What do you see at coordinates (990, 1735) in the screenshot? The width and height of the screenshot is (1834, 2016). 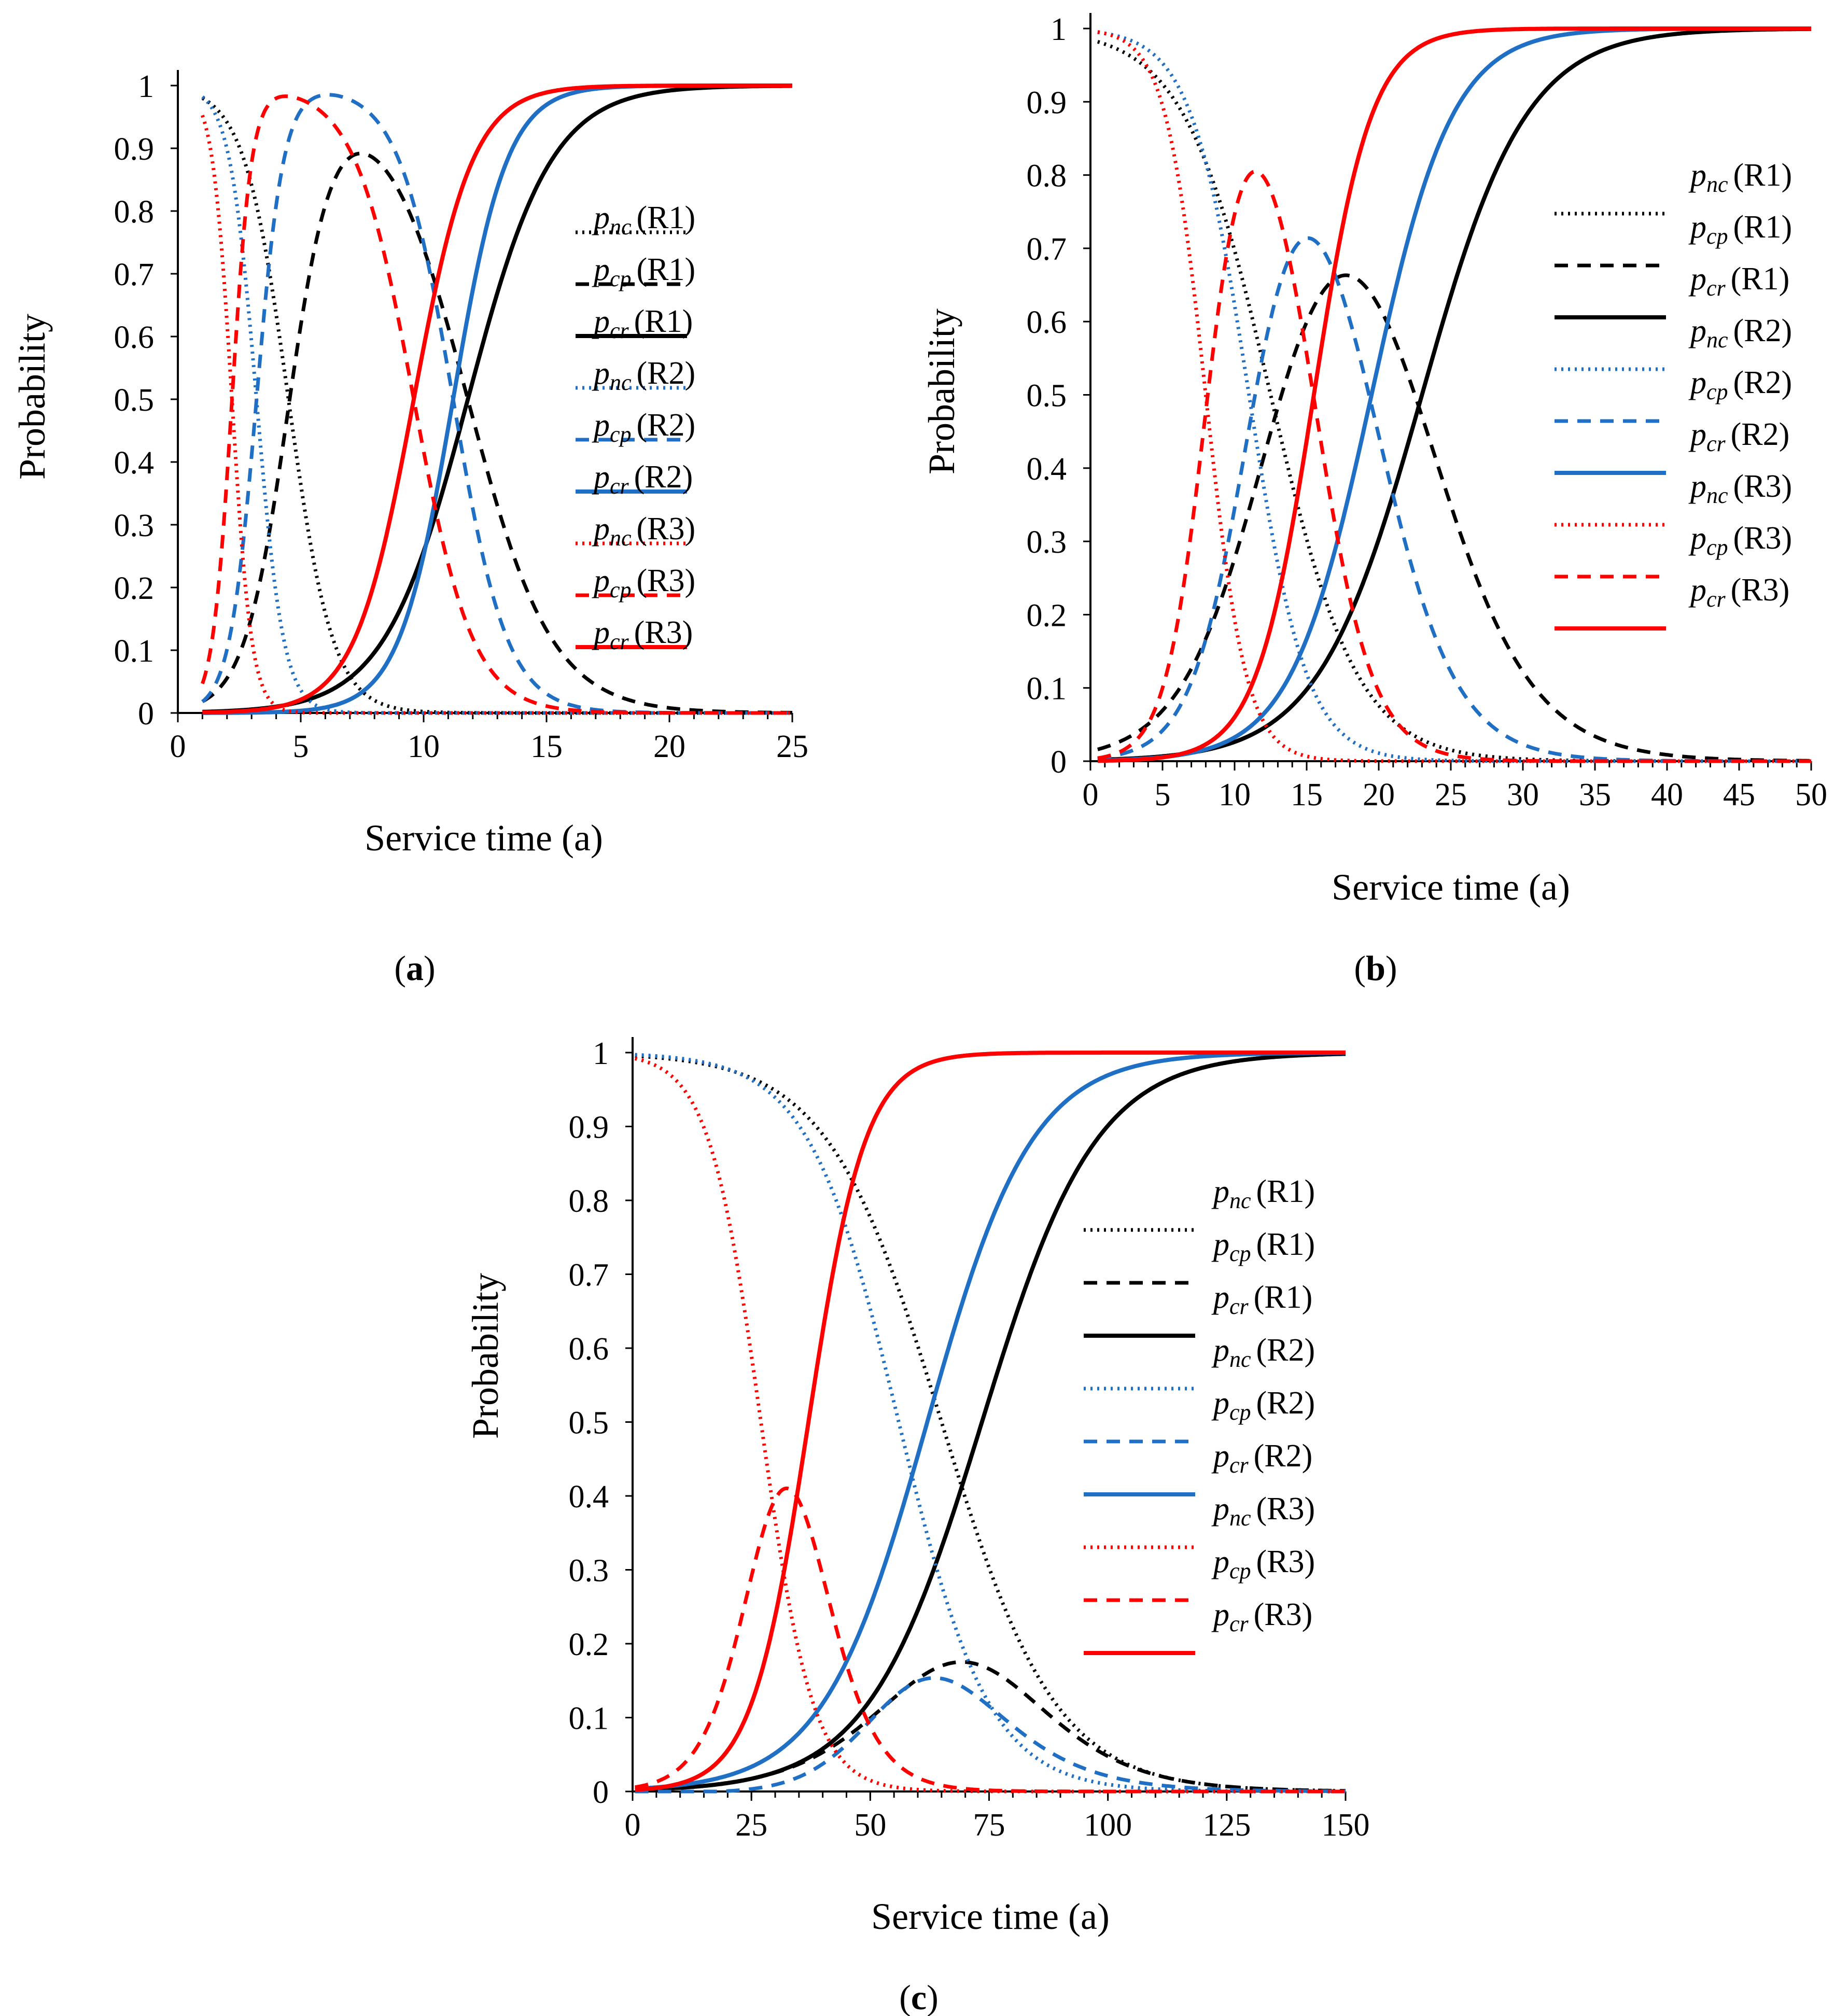 I see `series-pcp-r2` at bounding box center [990, 1735].